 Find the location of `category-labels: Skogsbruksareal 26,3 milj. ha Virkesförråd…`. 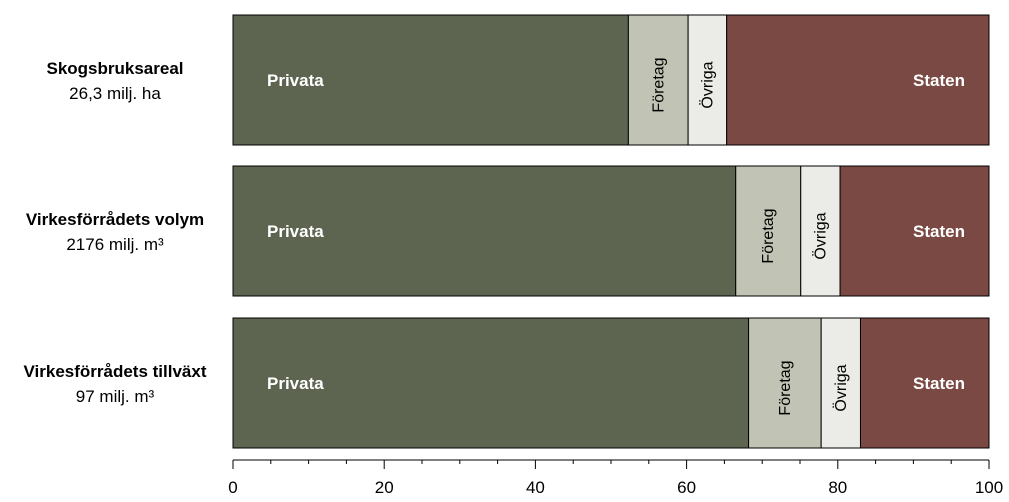

category-labels: Skogsbruksareal 26,3 milj. ha Virkesförråd… is located at coordinates (115, 232).